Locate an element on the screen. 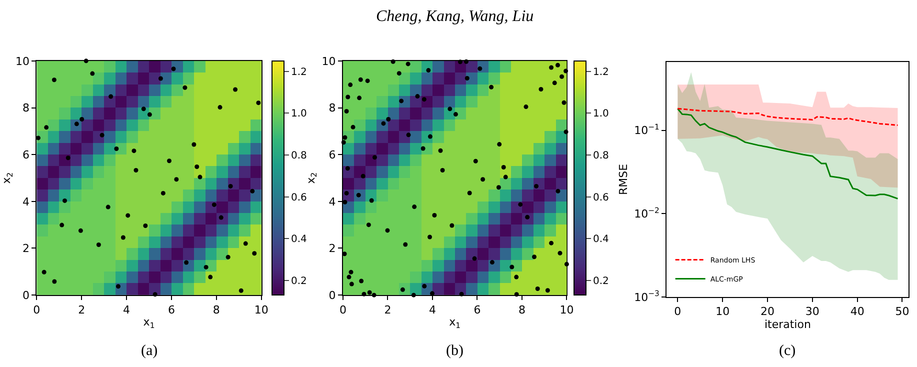 This screenshot has width=917, height=367. y-tick-label: 10$^{−2}$ is located at coordinates (647, 213).